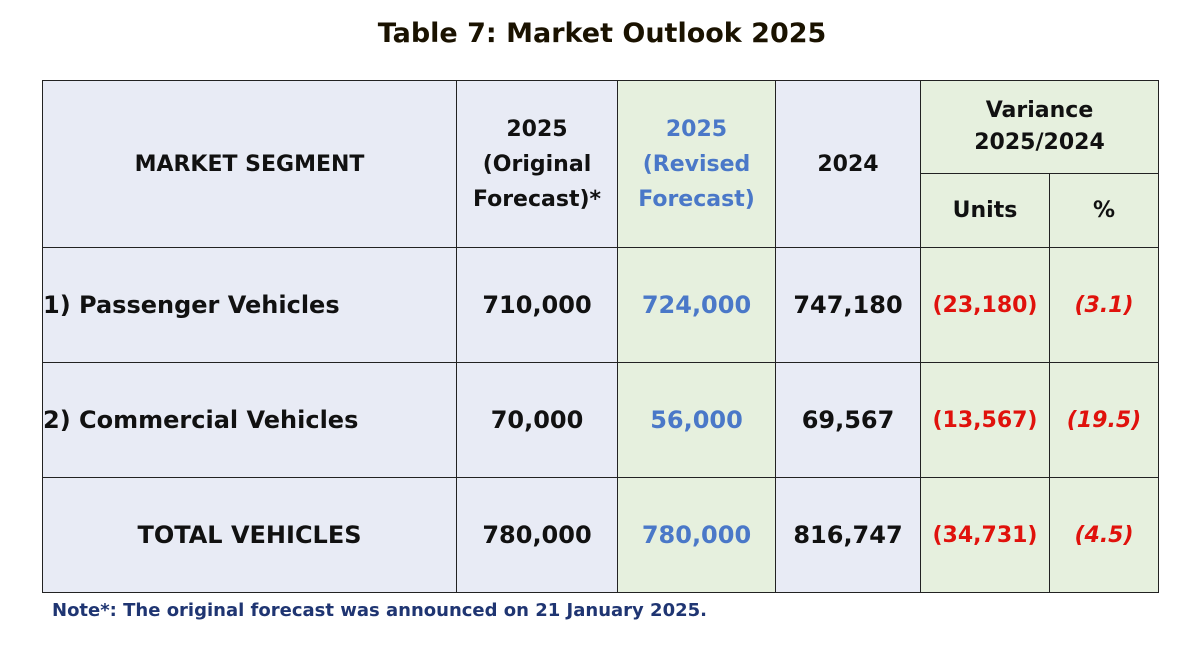  I want to click on row-segment: TOTAL VEHICLES, so click(249, 535).